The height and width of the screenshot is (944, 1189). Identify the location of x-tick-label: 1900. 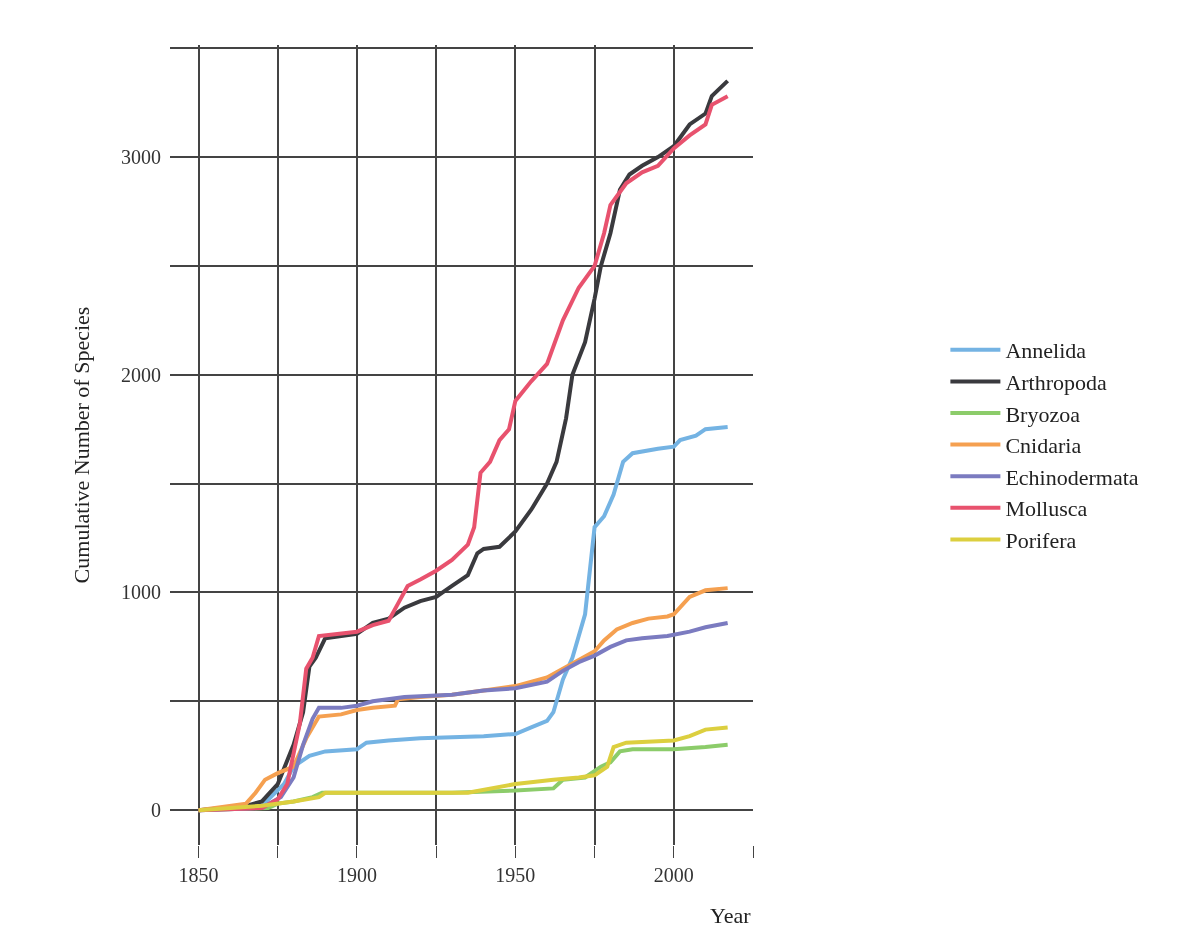
(356, 875).